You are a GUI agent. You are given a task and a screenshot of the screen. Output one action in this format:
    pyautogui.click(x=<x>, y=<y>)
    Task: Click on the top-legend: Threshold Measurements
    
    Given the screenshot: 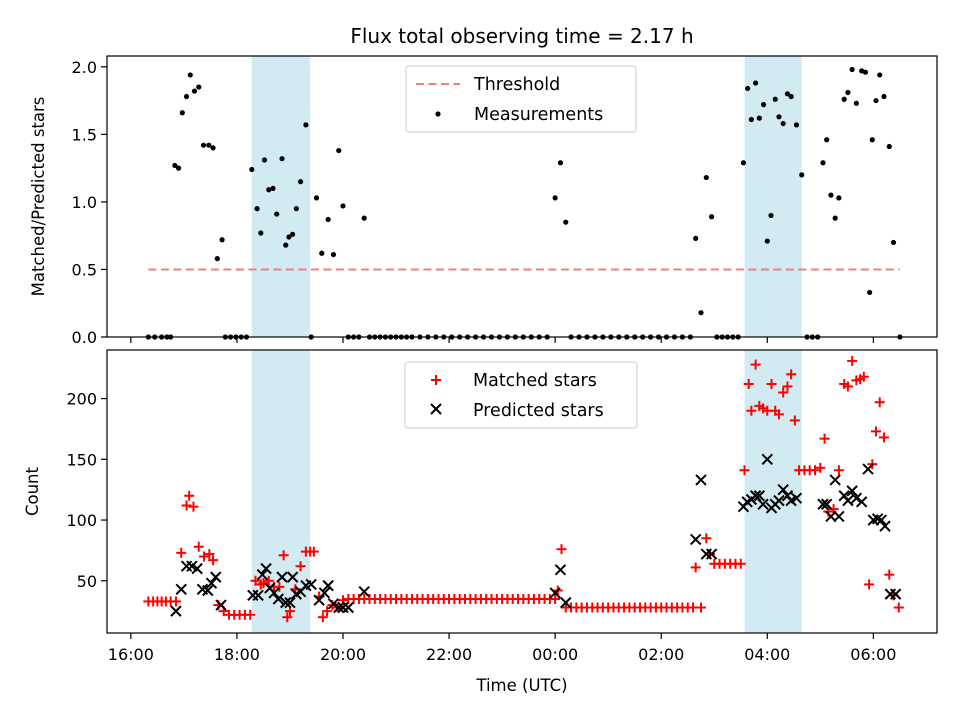 What is the action you would take?
    pyautogui.click(x=521, y=99)
    